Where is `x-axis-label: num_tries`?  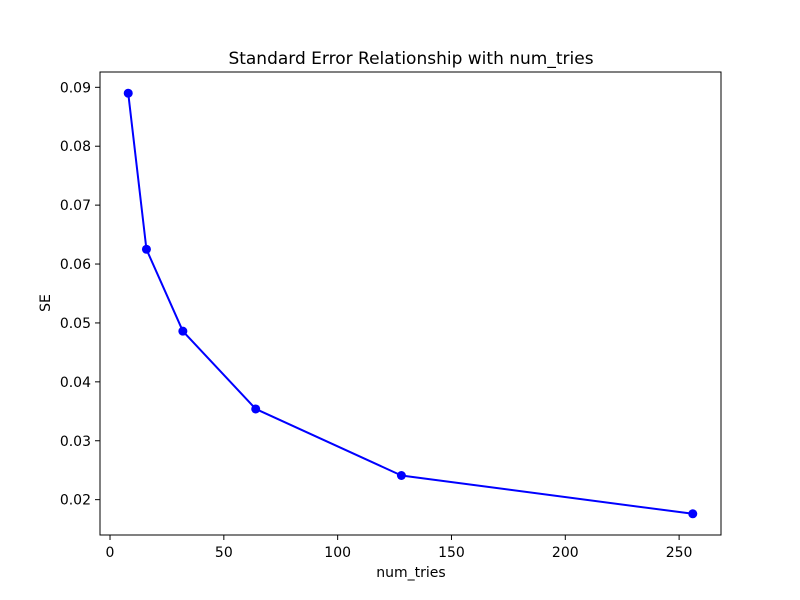 x-axis-label: num_tries is located at coordinates (410, 573).